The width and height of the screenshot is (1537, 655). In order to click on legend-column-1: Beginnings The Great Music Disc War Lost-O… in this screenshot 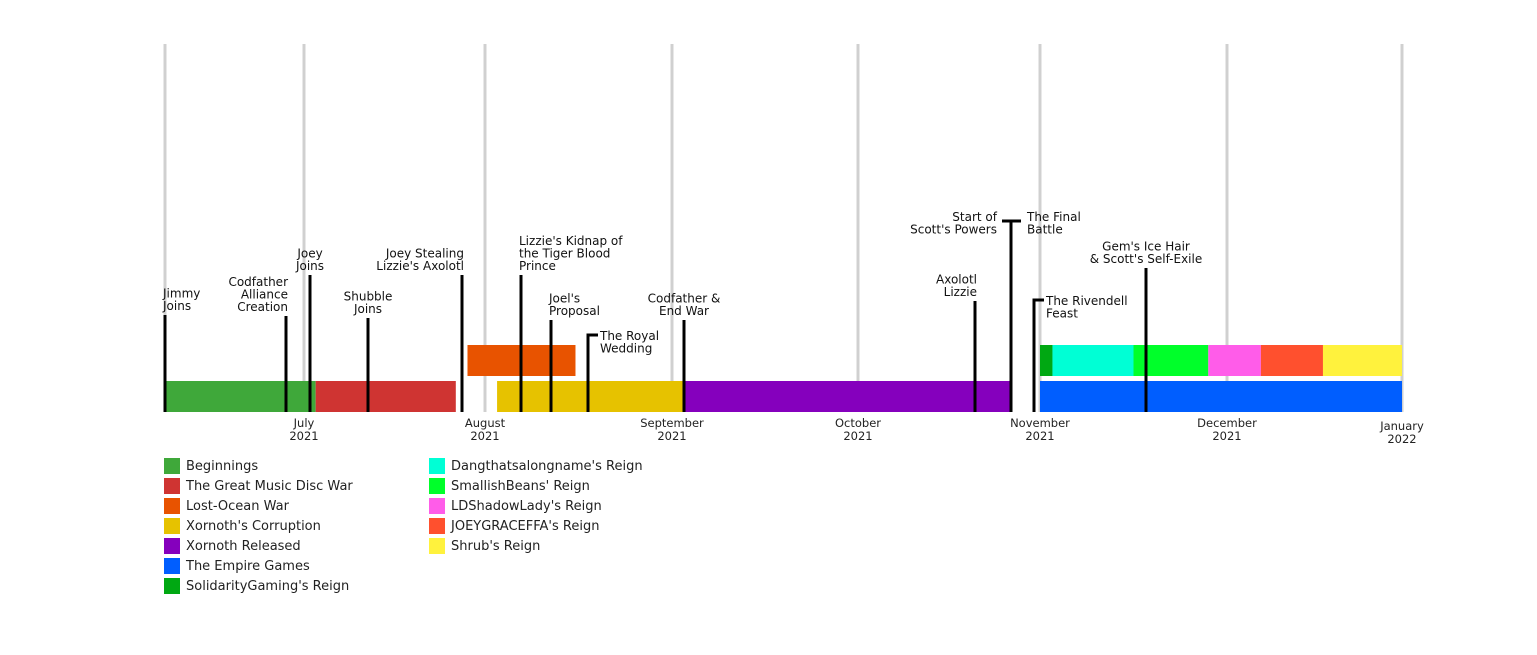, I will do `click(258, 526)`.